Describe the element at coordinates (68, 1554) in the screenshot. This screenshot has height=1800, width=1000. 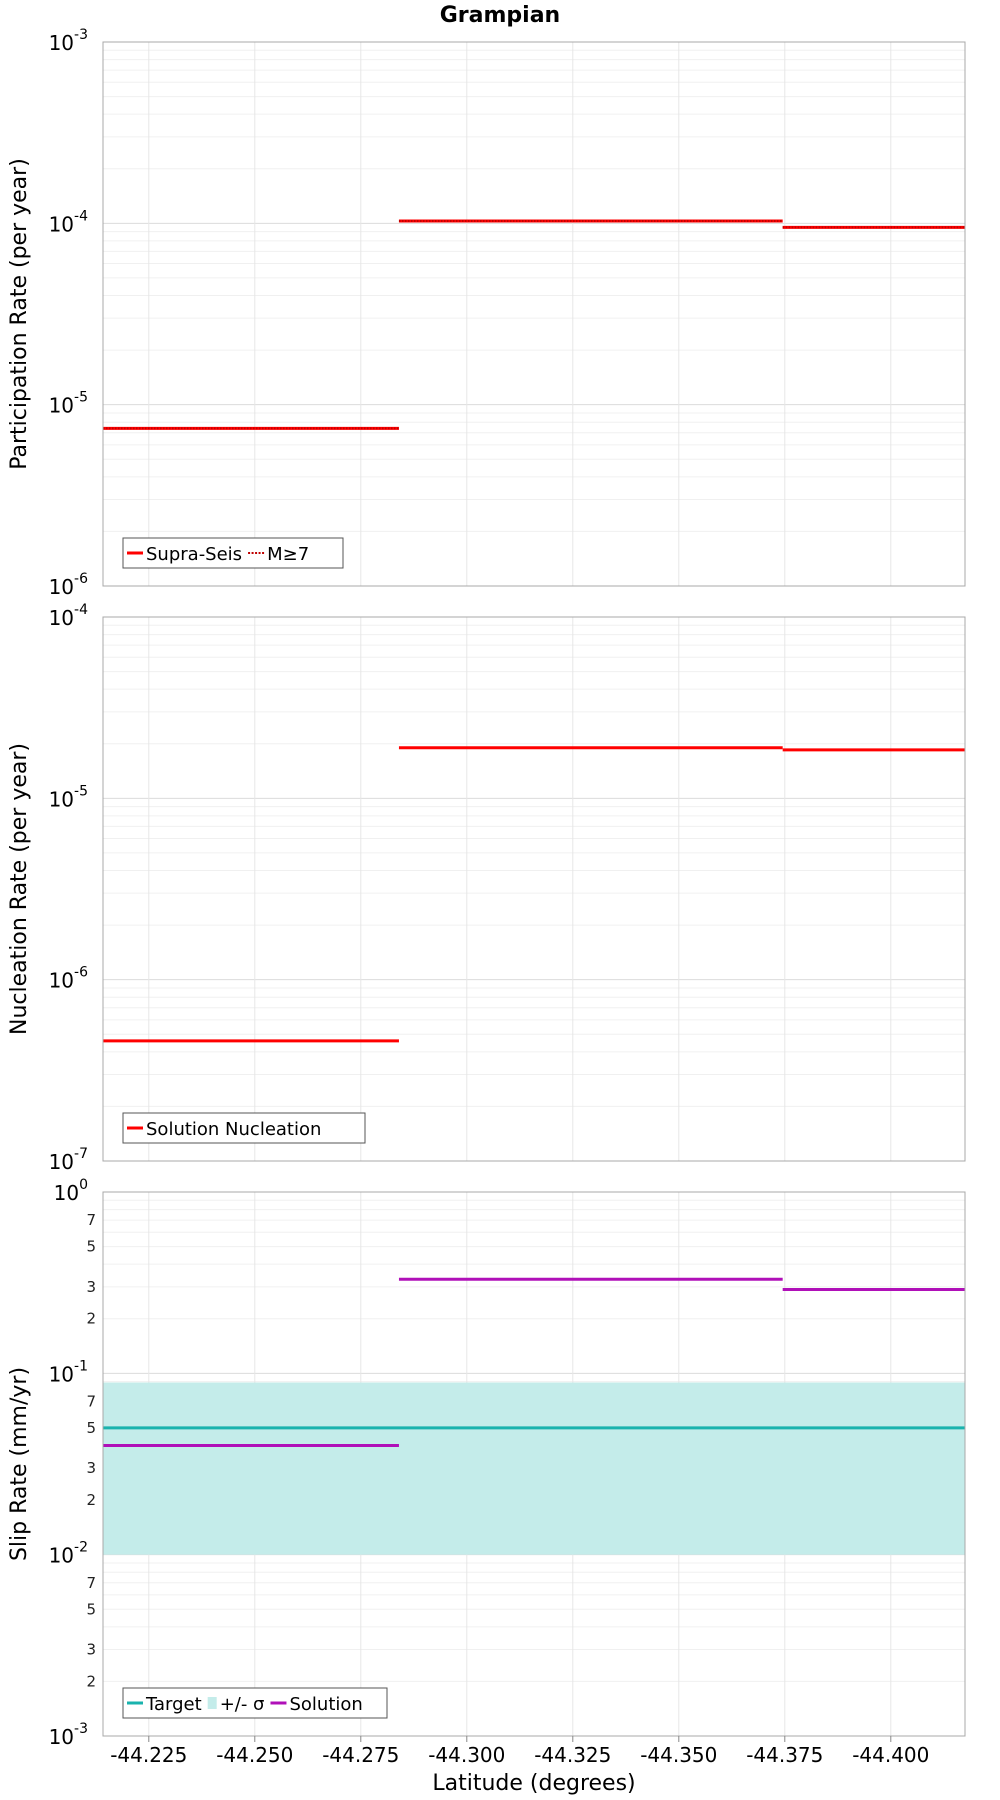
I see `y-tick-label: 10⁻²` at that location.